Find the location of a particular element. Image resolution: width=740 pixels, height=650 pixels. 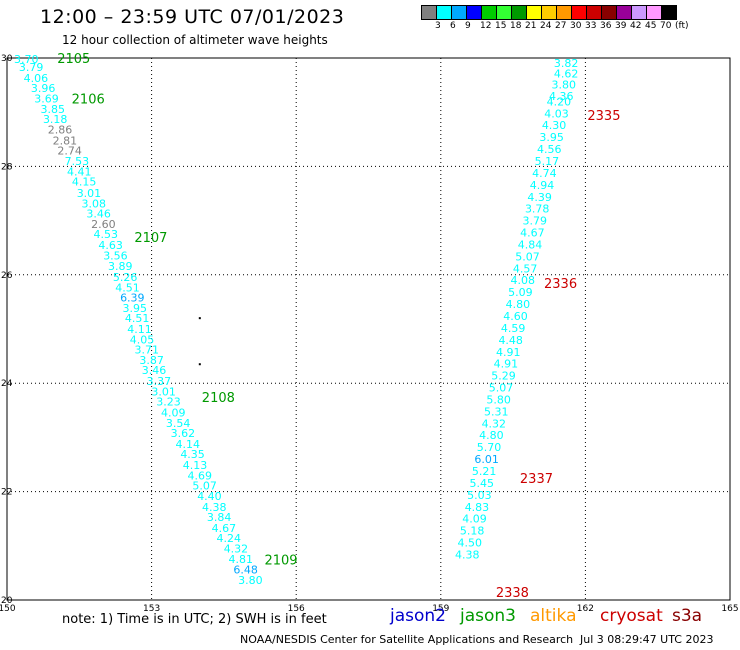

pass-number-label: 2338 is located at coordinates (512, 593).